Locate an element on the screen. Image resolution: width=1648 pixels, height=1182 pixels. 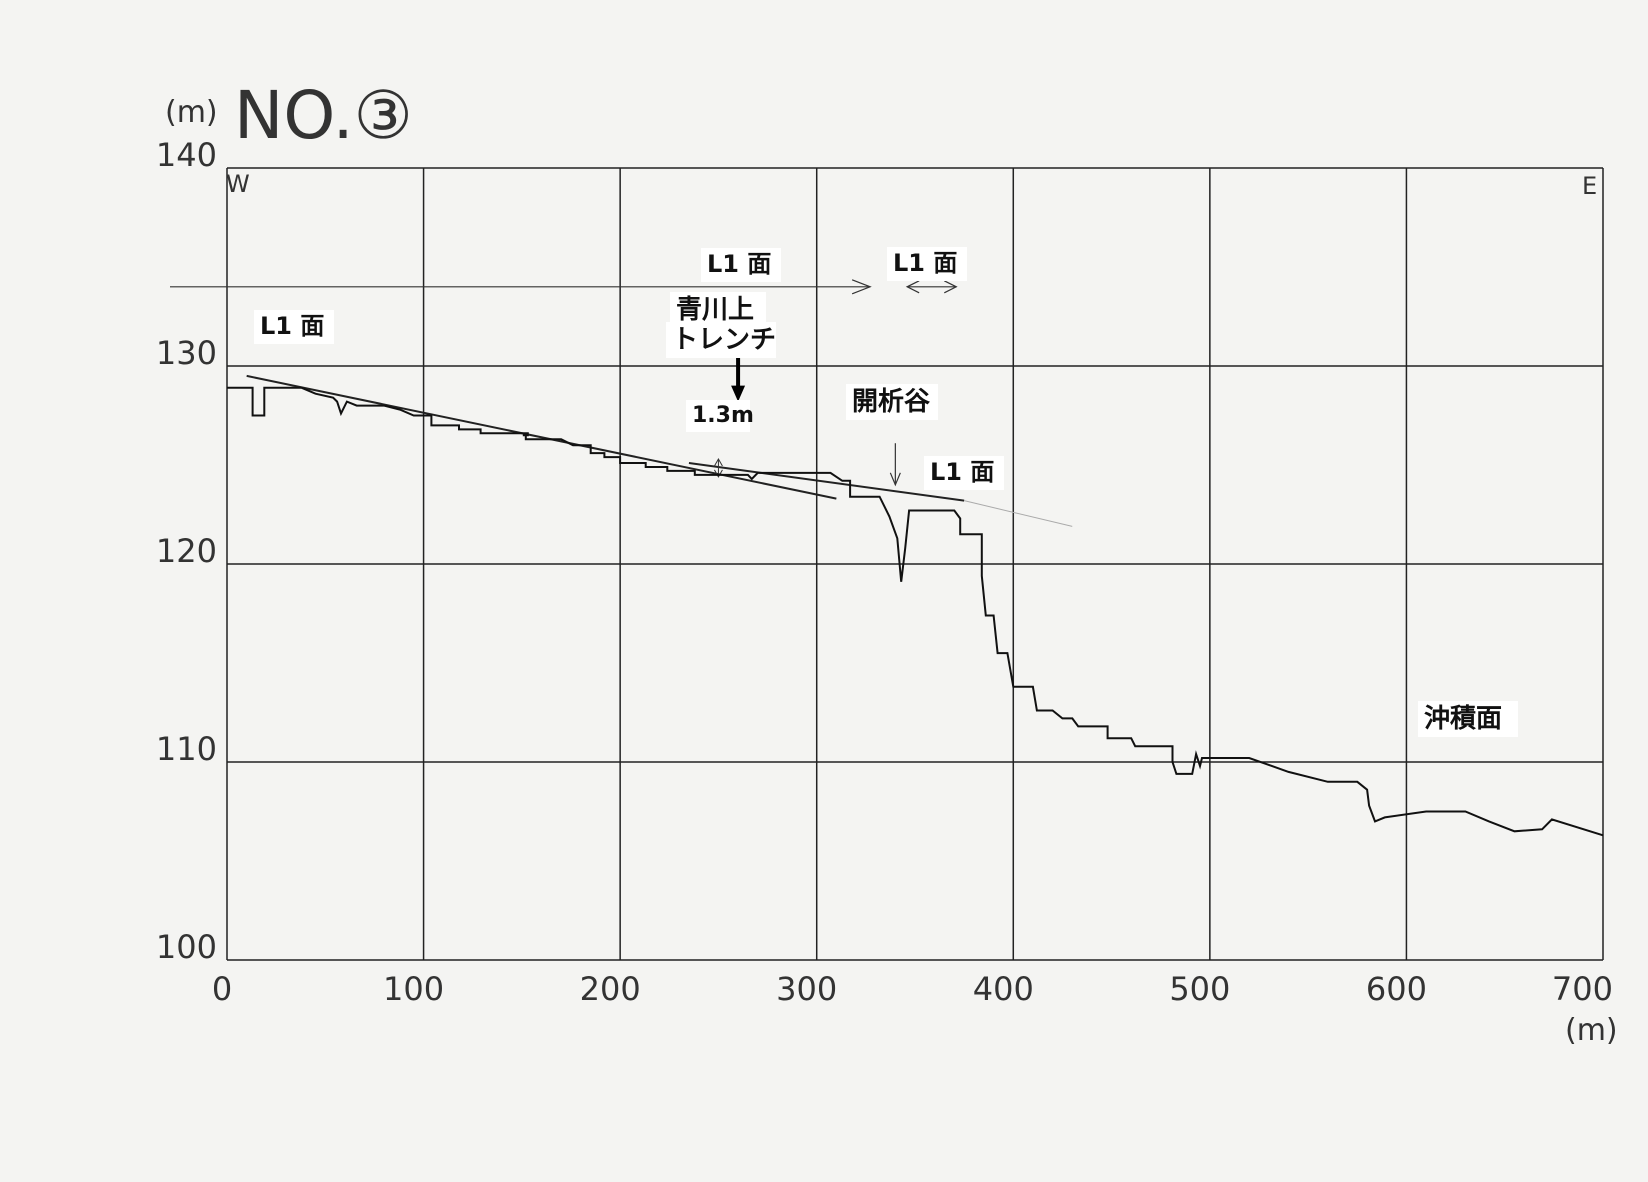
offset-arrow-heads is located at coordinates (718, 468).